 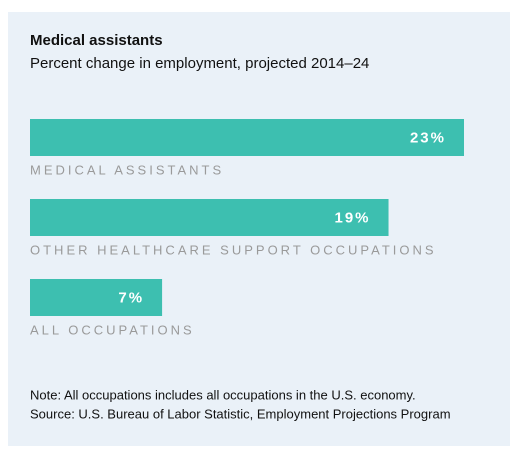 What do you see at coordinates (112, 329) in the screenshot?
I see `category-label: ALL OCCUPATIONS` at bounding box center [112, 329].